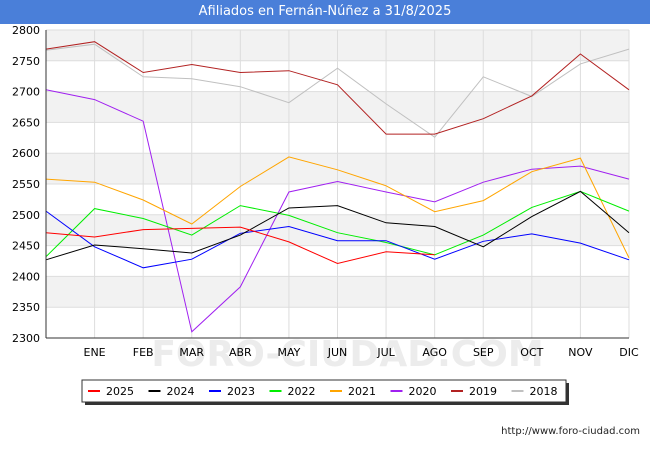  Describe the element at coordinates (483, 391) in the screenshot. I see `legend-label-2019: 2019` at that location.